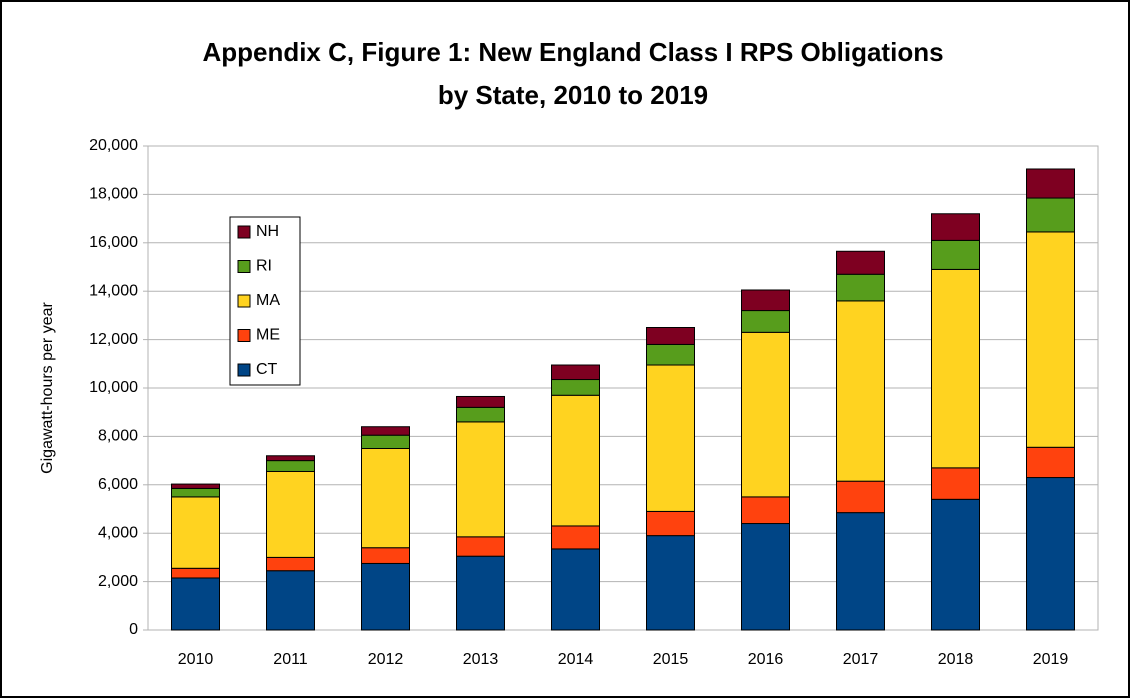 Image resolution: width=1130 pixels, height=698 pixels. Describe the element at coordinates (113, 290) in the screenshot. I see `y-tick-label: 14,000` at that location.